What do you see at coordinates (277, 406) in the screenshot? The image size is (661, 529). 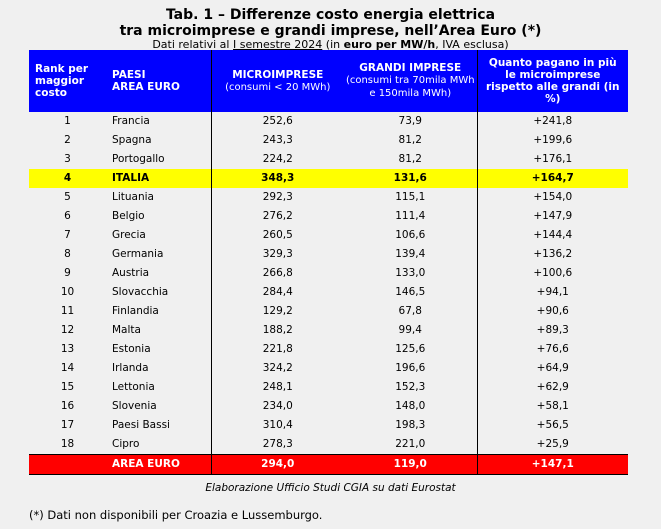 I see `cell-micro: 234,0` at bounding box center [277, 406].